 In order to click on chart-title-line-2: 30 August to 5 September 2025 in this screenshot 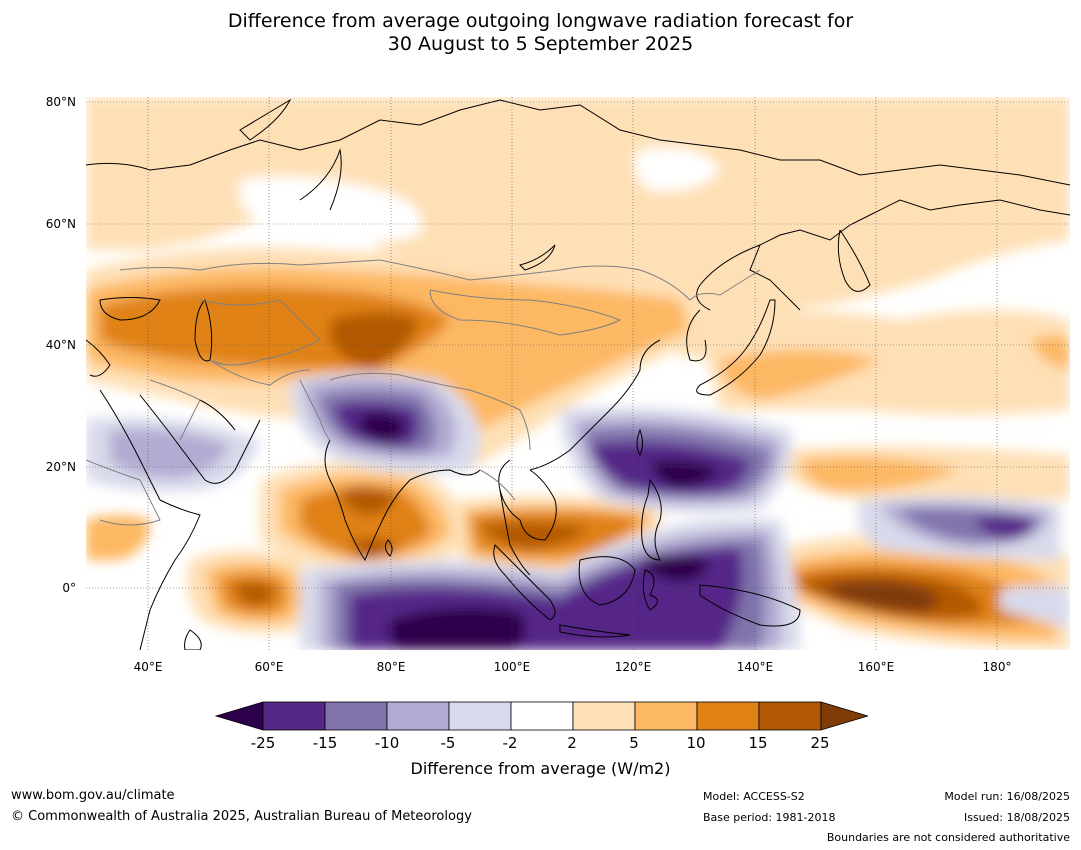, I will do `click(540, 44)`.